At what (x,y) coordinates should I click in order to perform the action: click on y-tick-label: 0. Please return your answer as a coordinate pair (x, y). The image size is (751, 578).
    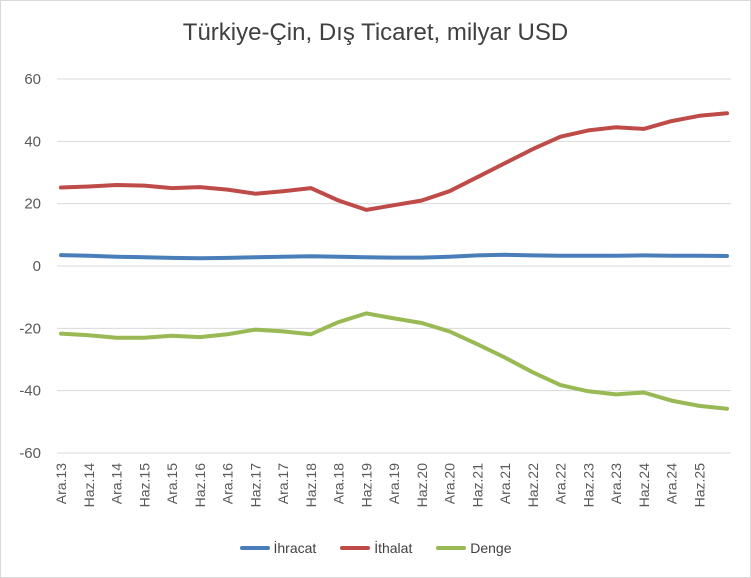
    Looking at the image, I should click on (37, 266).